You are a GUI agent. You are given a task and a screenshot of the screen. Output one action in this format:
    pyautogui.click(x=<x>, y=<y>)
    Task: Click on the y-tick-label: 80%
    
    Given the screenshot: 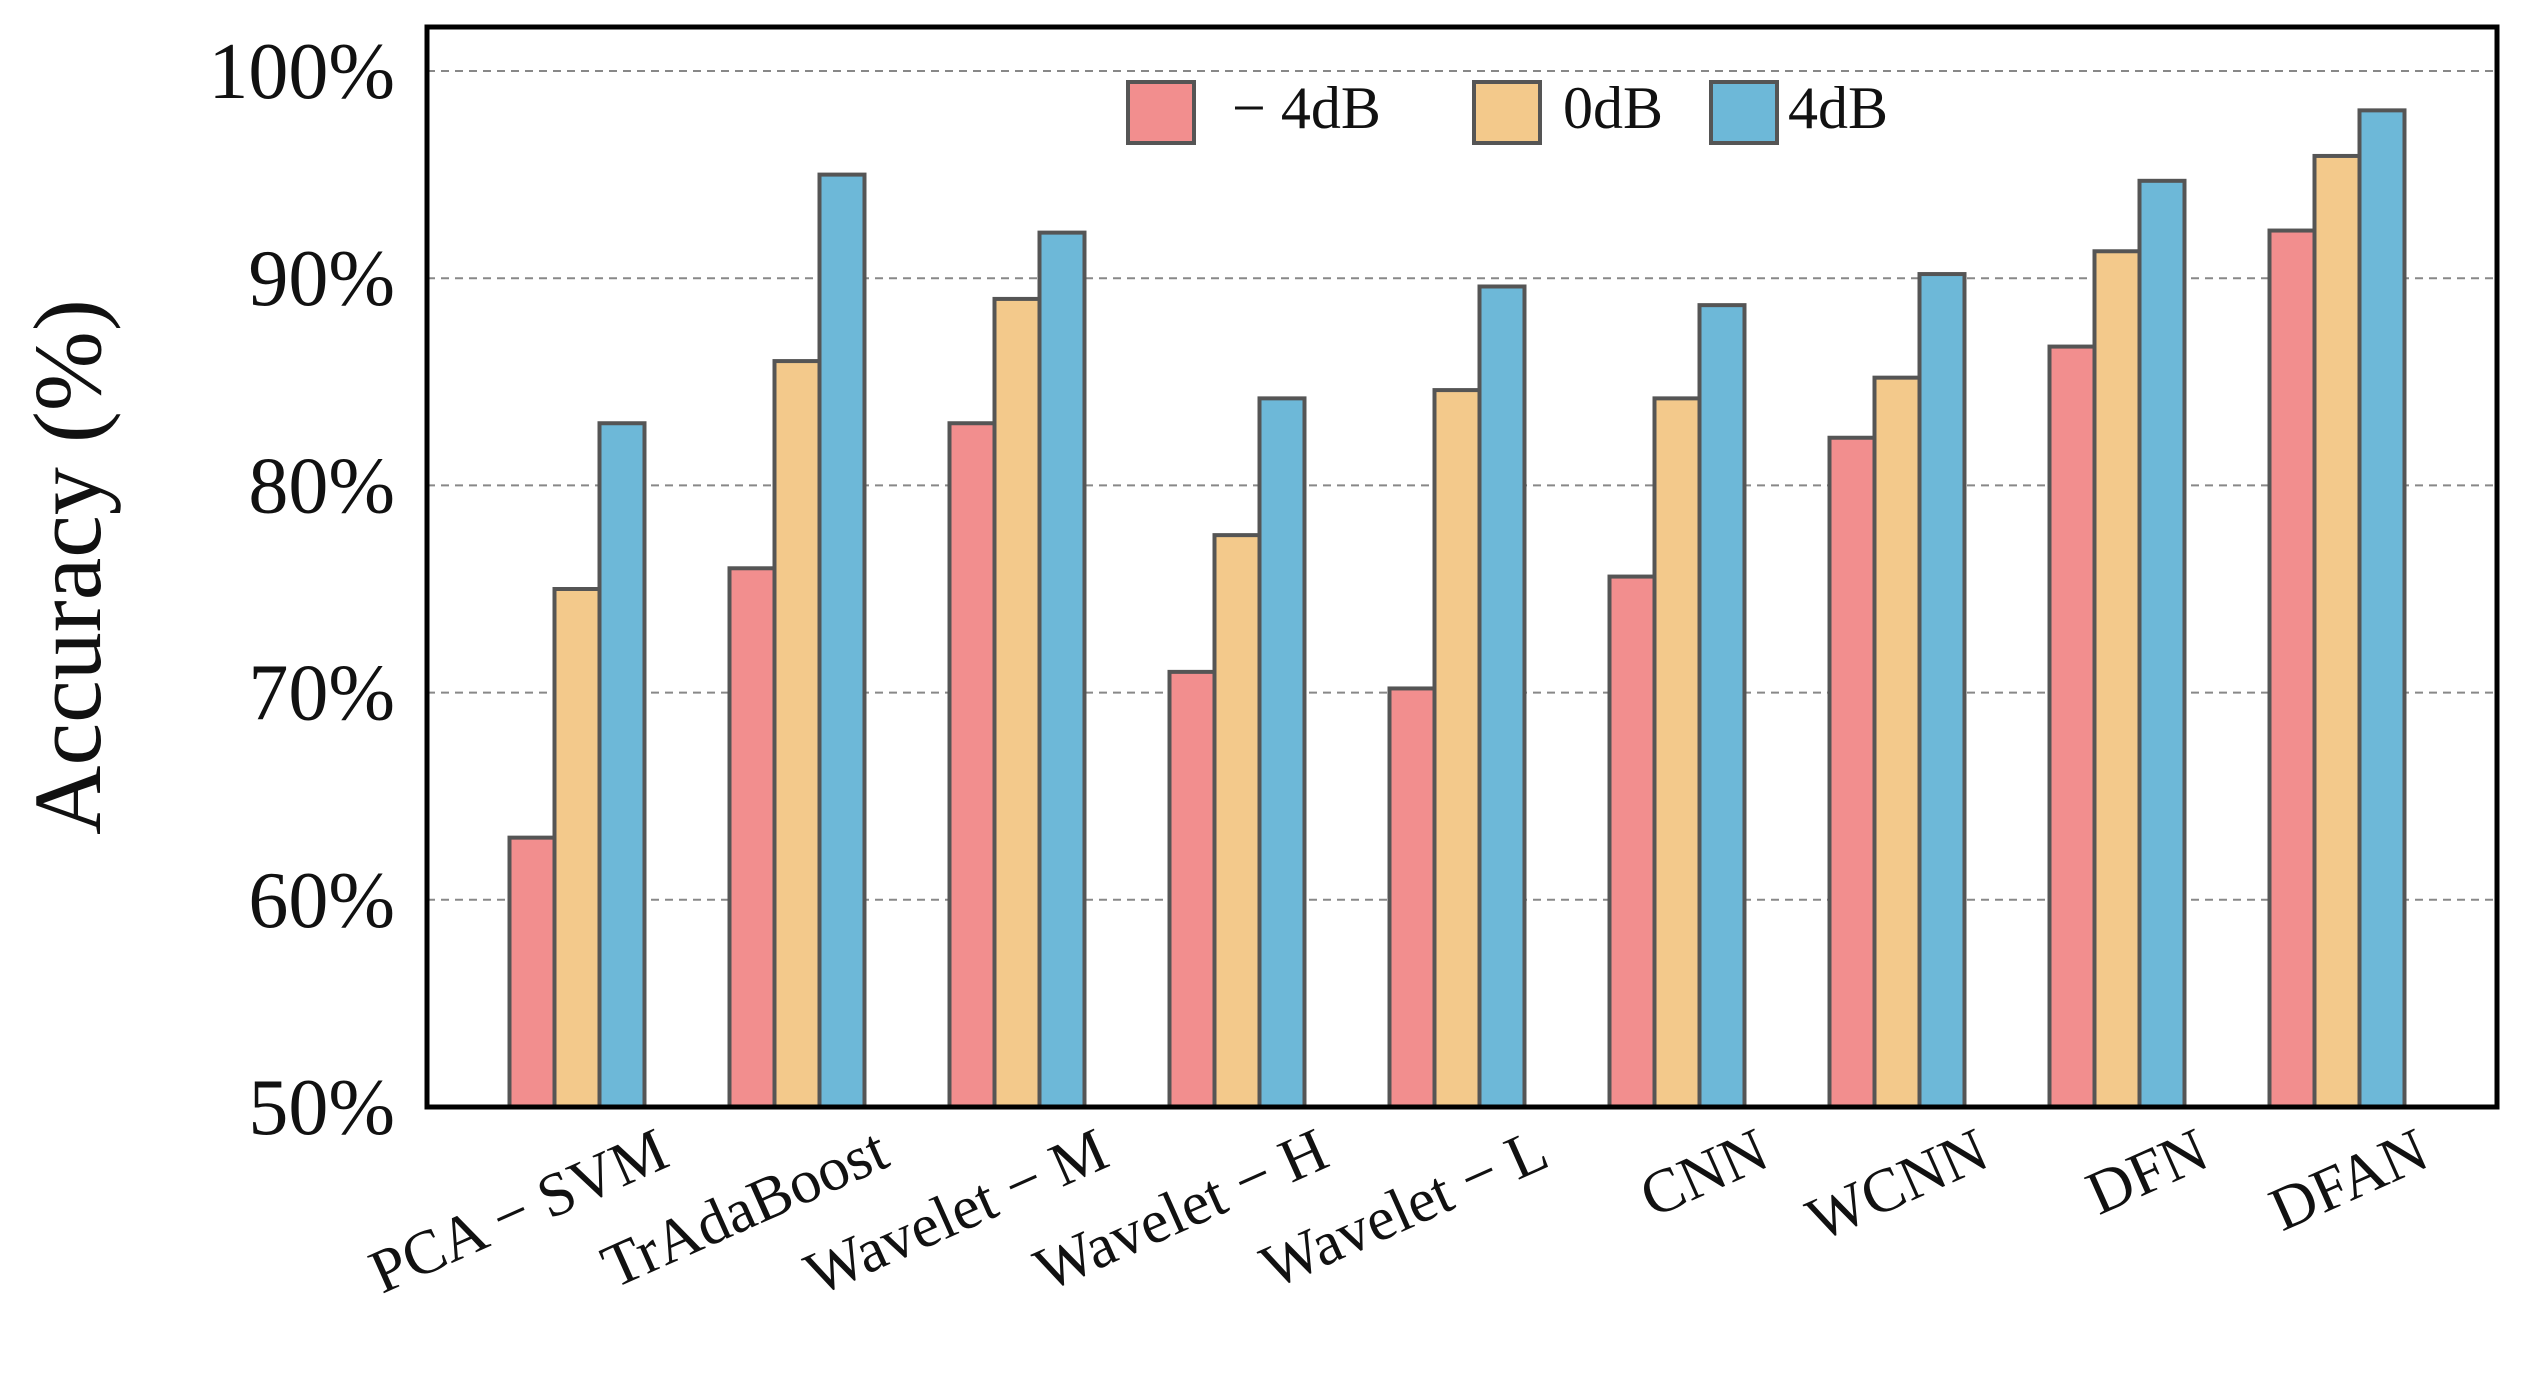 What is the action you would take?
    pyautogui.click(x=321, y=486)
    